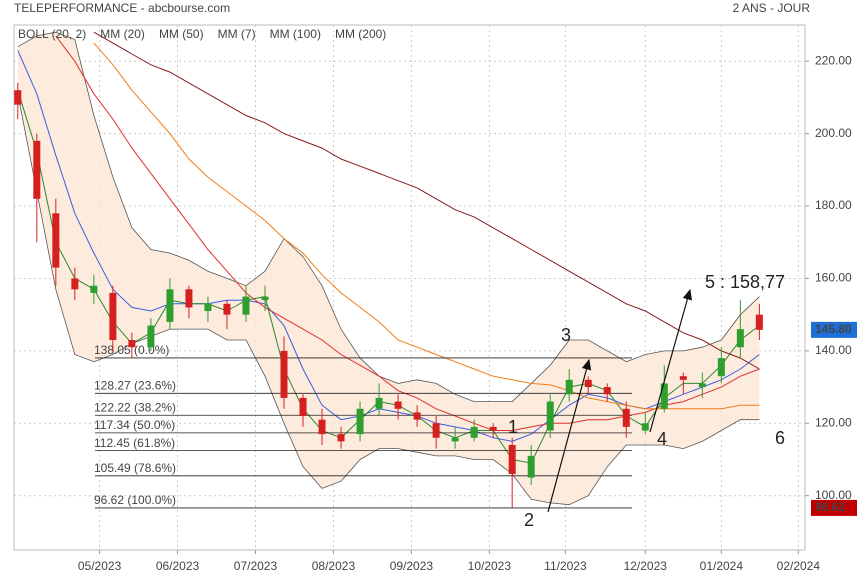 This screenshot has height=580, width=860. What do you see at coordinates (830, 507) in the screenshot?
I see `price-tag-label: 96.62` at bounding box center [830, 507].